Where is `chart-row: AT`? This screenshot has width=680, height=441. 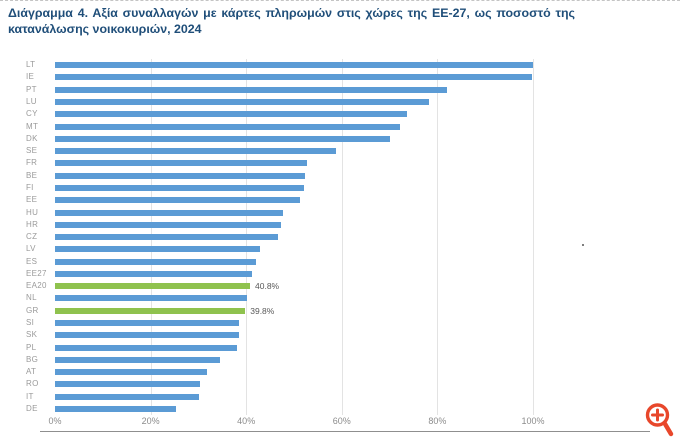
chart-row: AT is located at coordinates (340, 372).